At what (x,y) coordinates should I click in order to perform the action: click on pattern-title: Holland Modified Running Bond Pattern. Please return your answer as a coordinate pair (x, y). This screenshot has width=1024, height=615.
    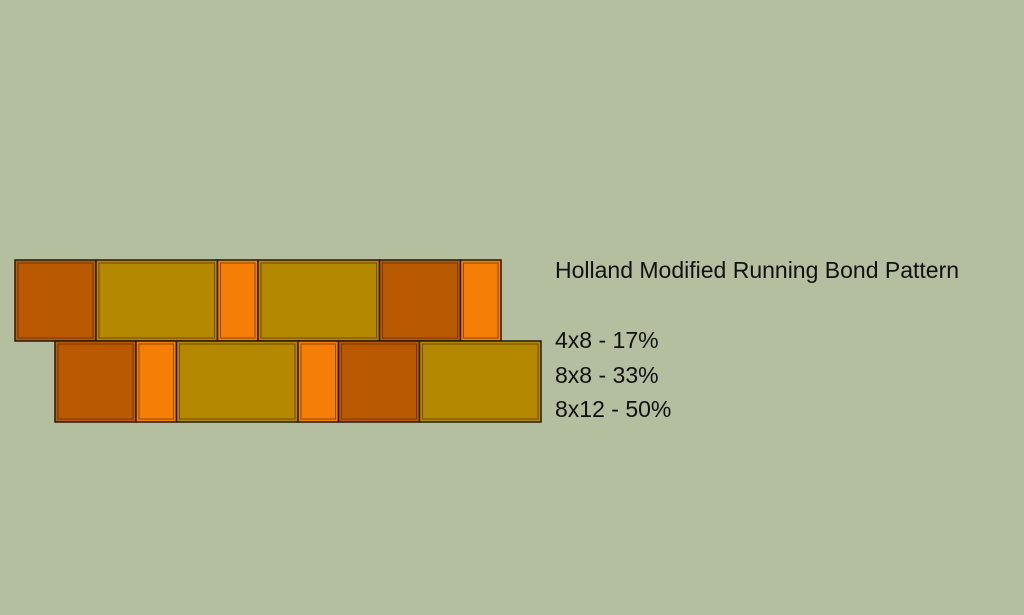
    Looking at the image, I should click on (757, 270).